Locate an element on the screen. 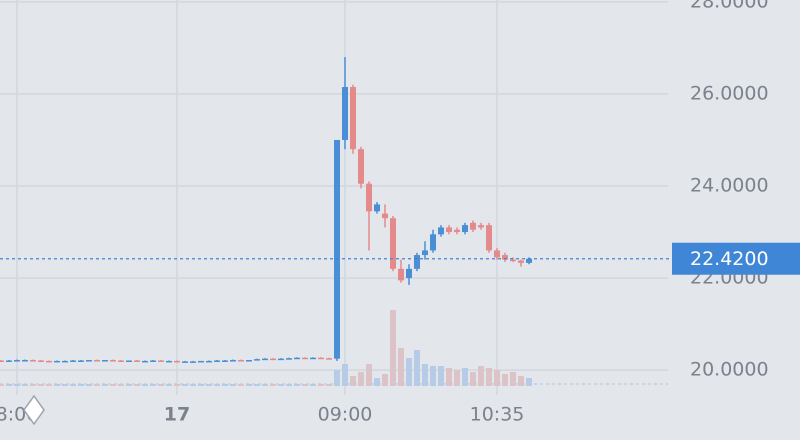 The image size is (800, 440). y-tick-label: 26.0000 is located at coordinates (729, 93).